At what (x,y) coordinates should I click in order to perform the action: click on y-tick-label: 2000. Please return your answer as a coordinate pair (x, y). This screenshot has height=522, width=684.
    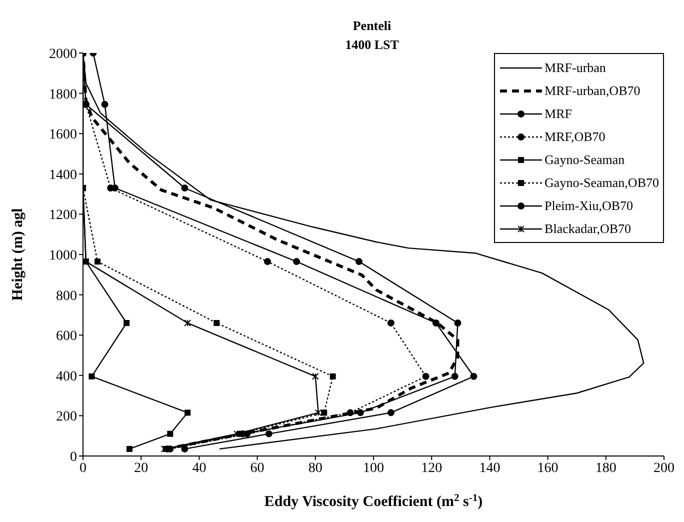
    Looking at the image, I should click on (63, 54).